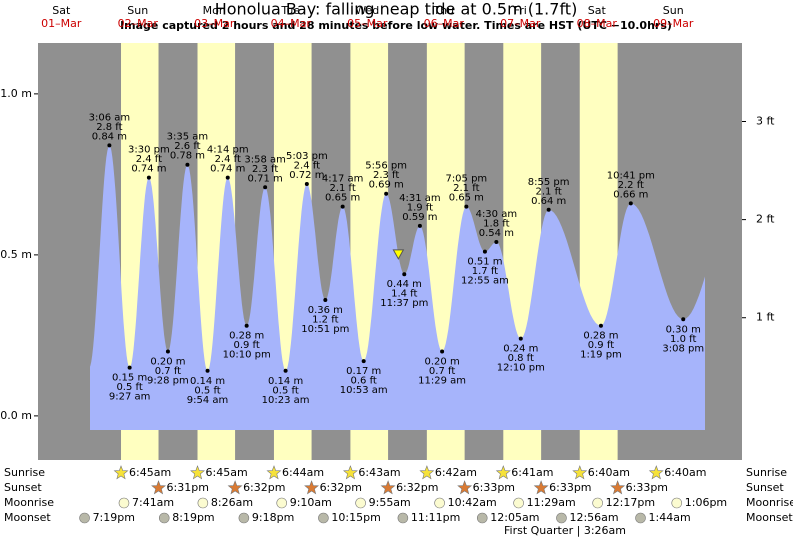 This screenshot has width=793, height=537. I want to click on y-tick-label: 0.5 m, so click(16, 254).